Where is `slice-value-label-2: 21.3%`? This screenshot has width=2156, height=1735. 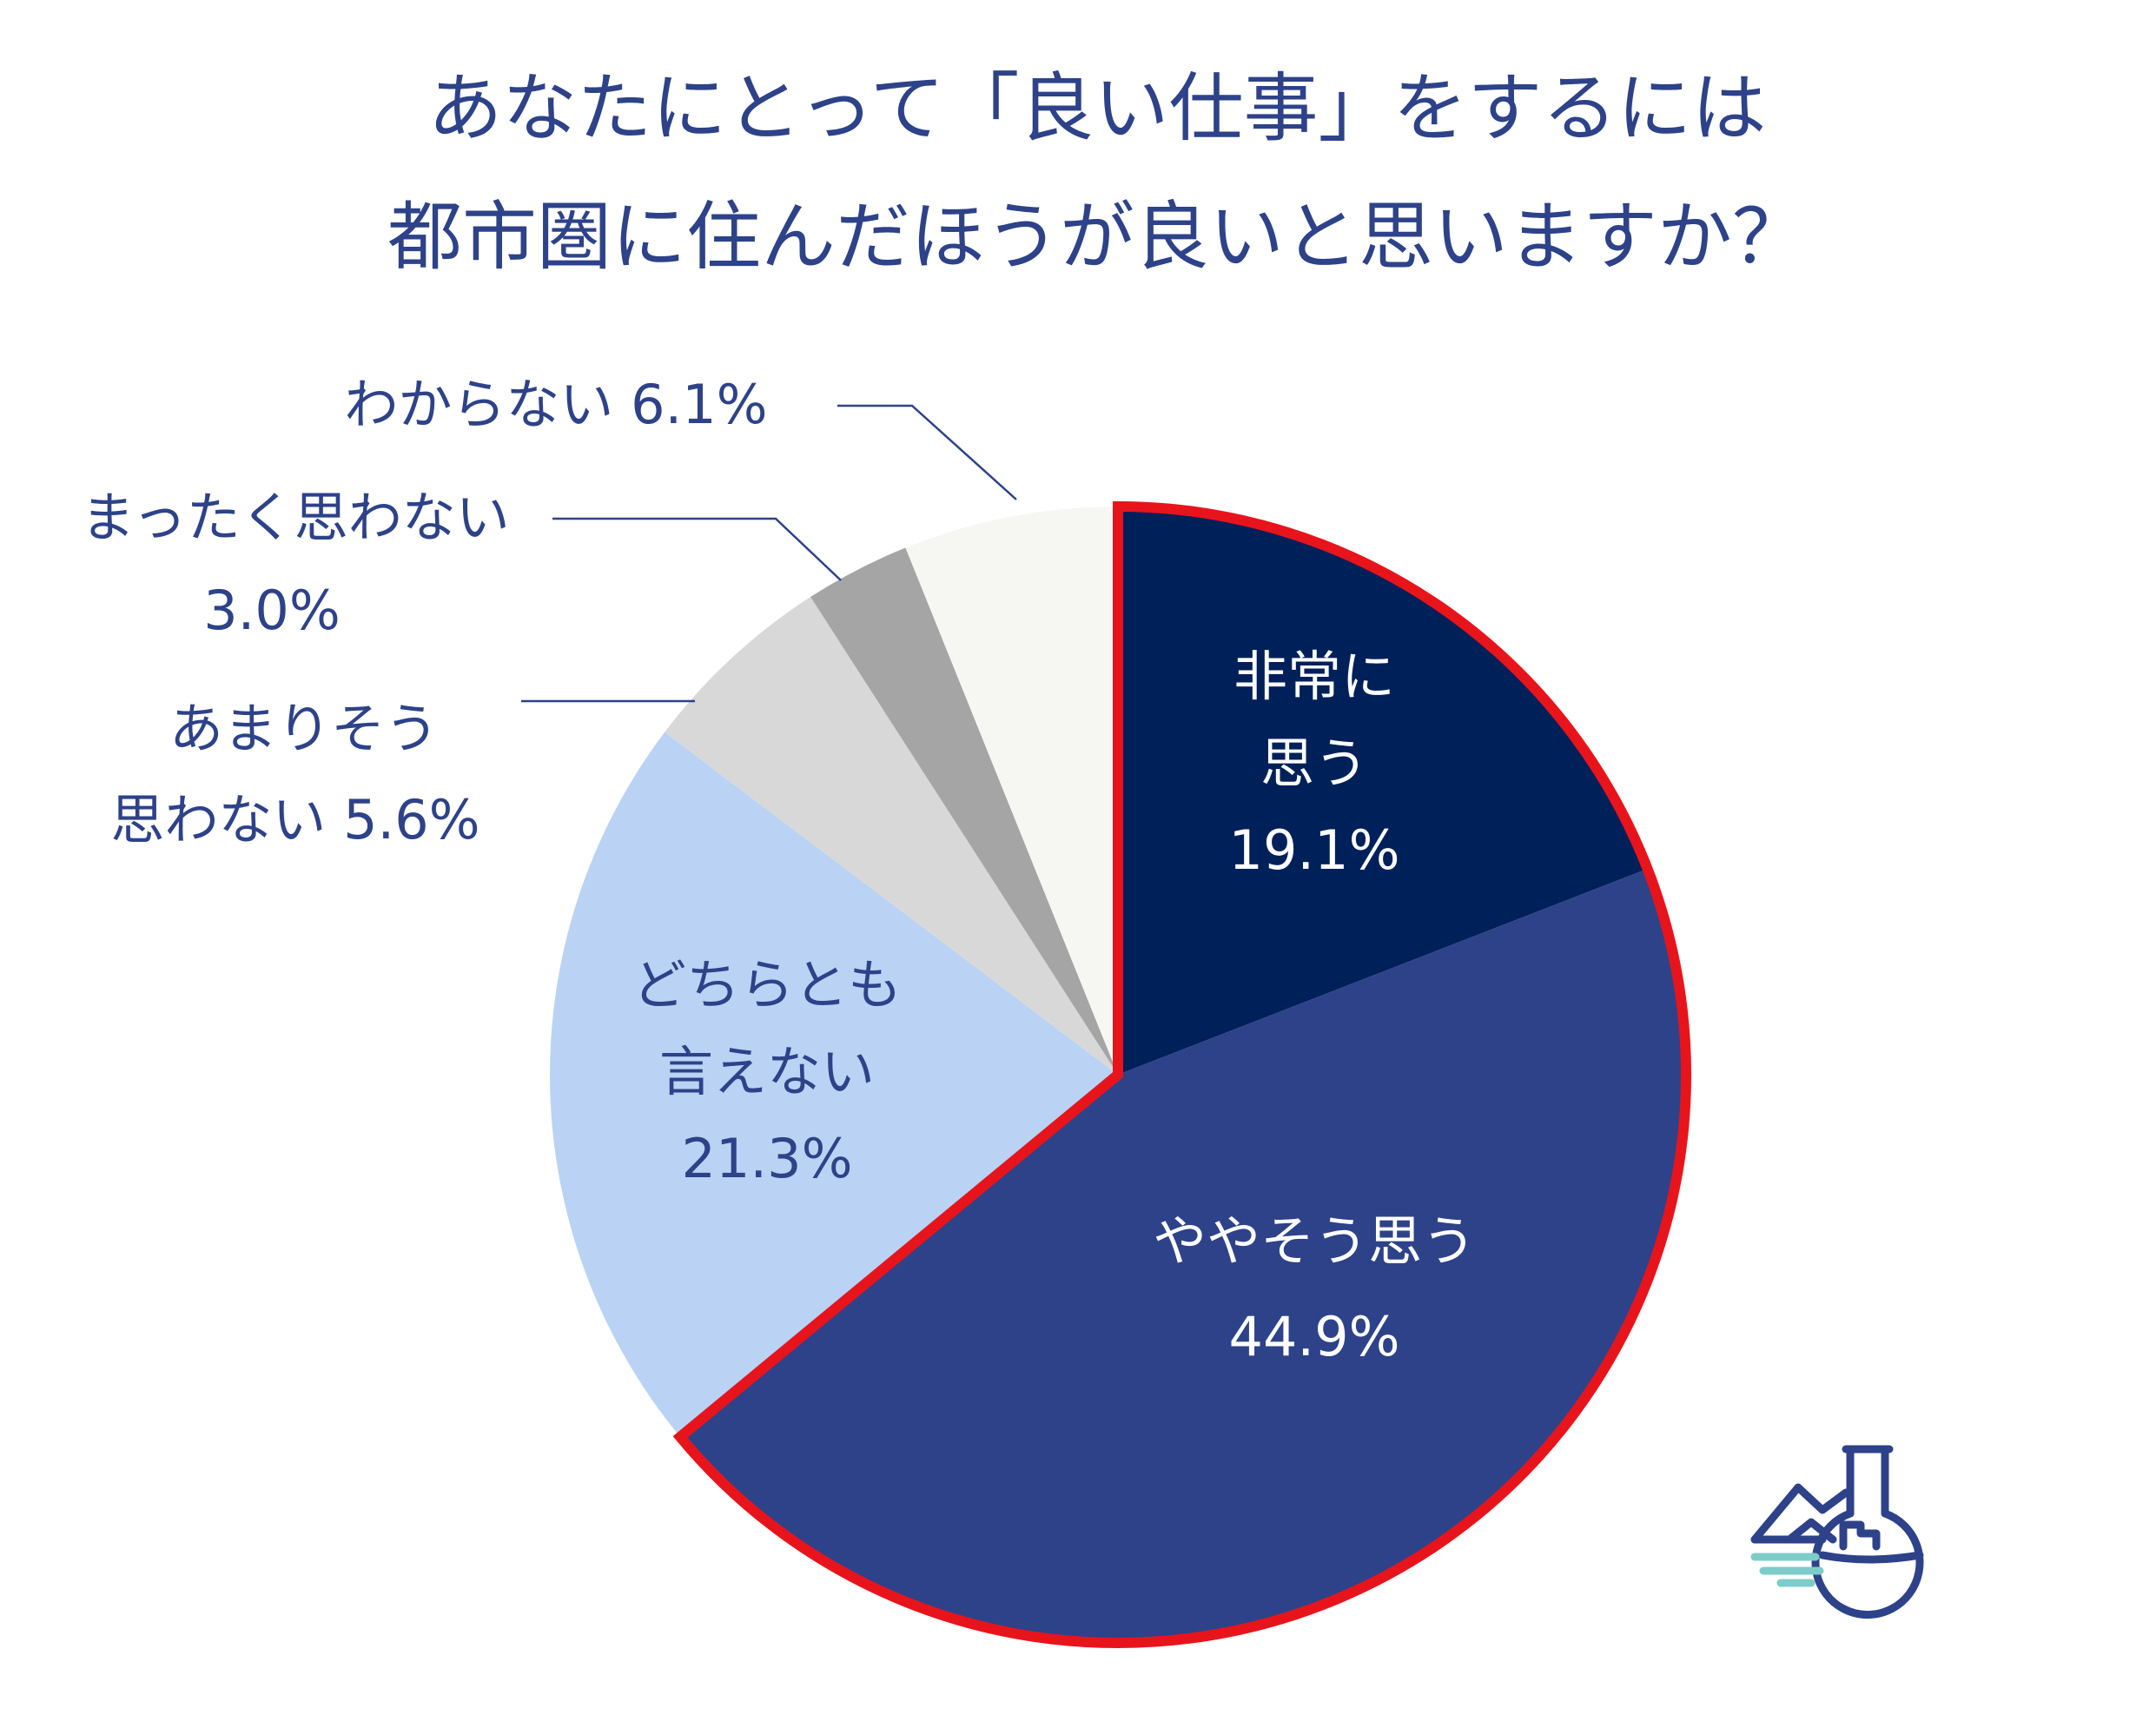
slice-value-label-2: 21.3% is located at coordinates (767, 1158).